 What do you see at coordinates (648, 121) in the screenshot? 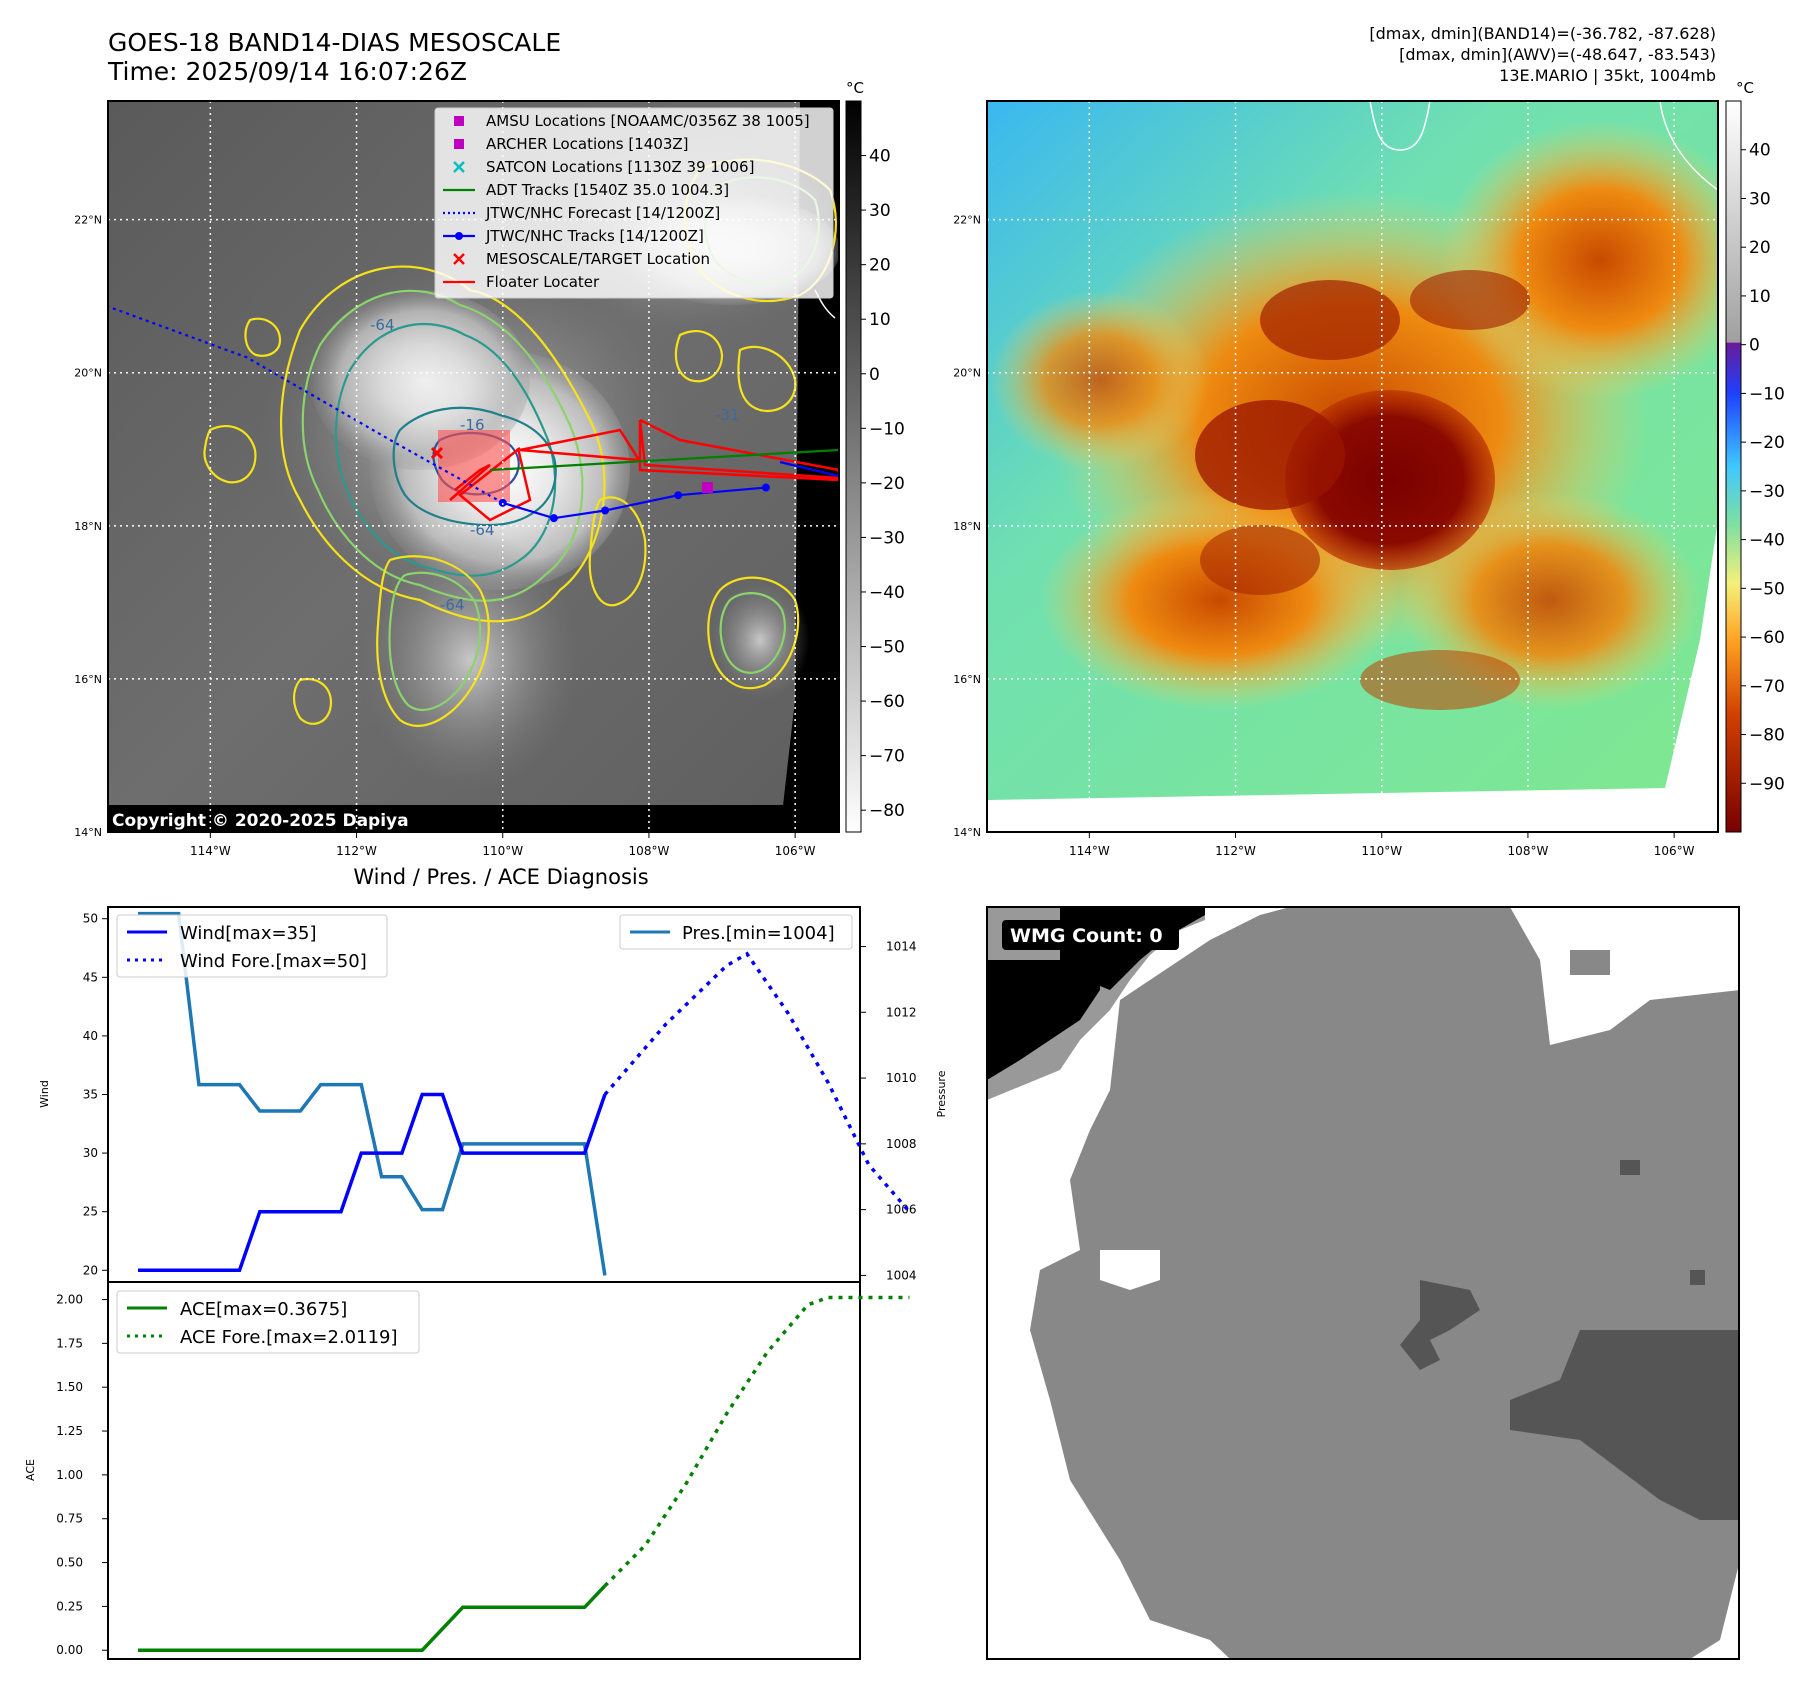
I see `legend-label: AMSU Locations [NOAAMC/0356Z 38 1005]` at bounding box center [648, 121].